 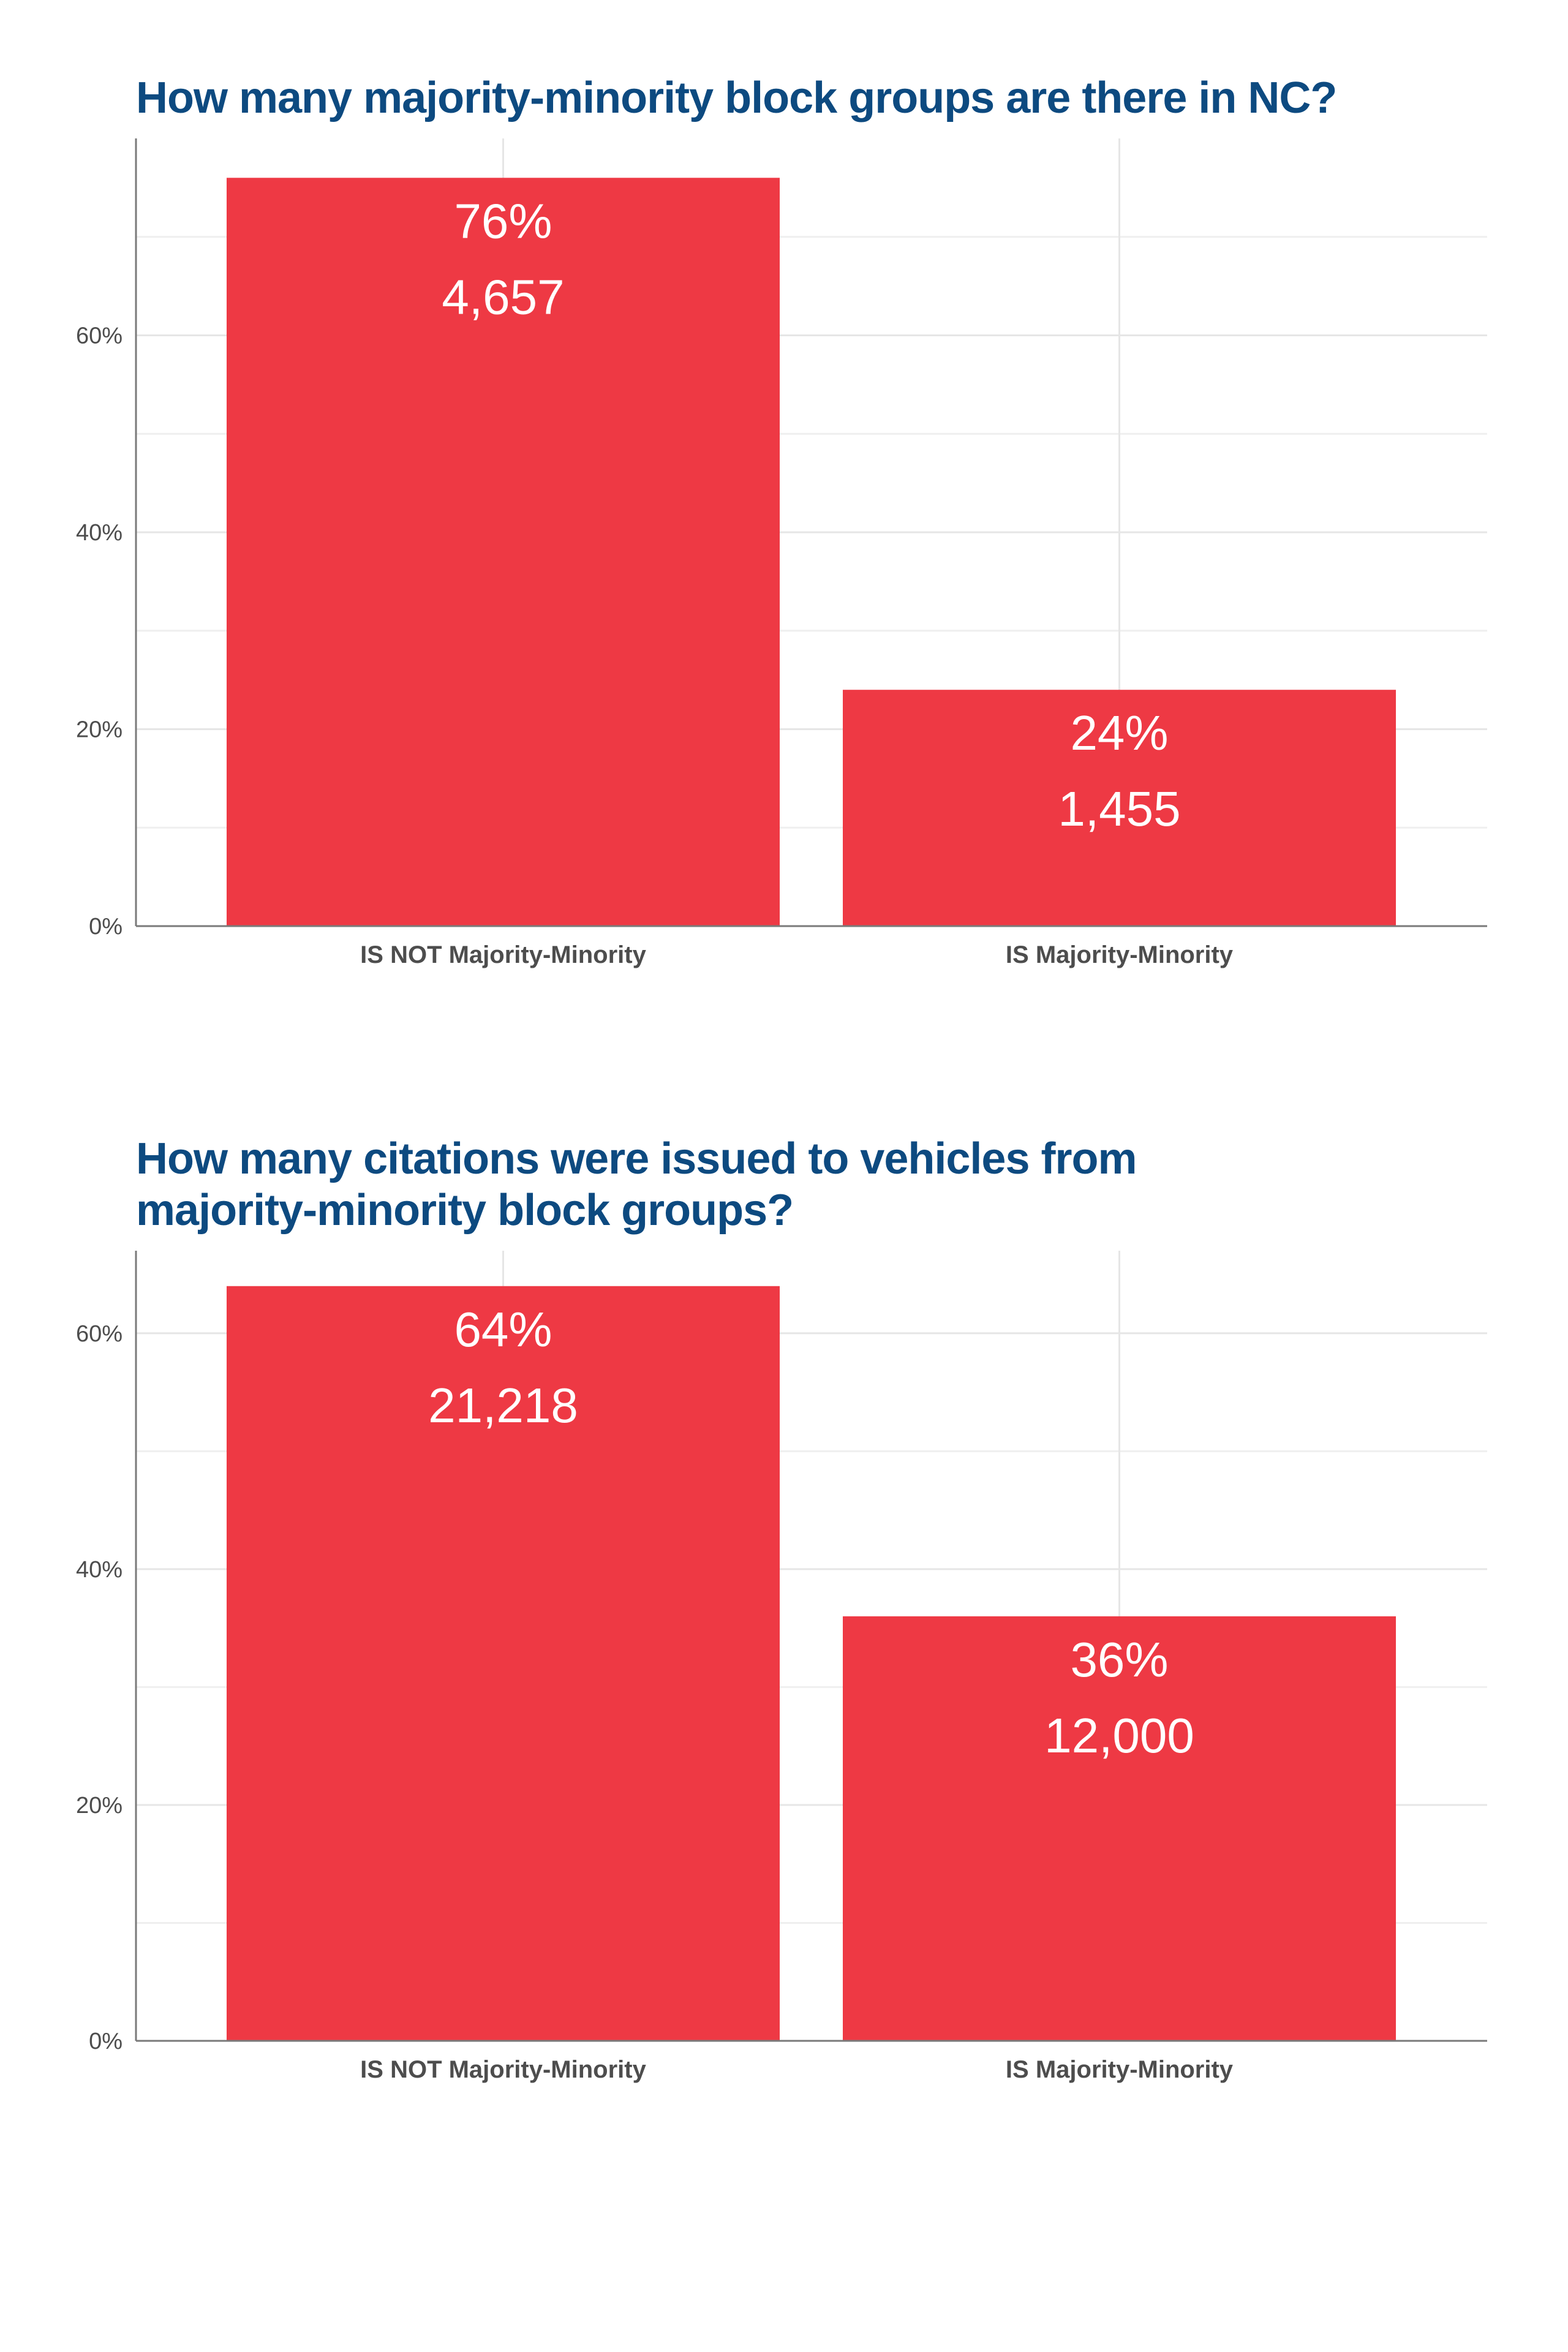 I want to click on bar-percent-label: 36%, so click(x=1119, y=1660).